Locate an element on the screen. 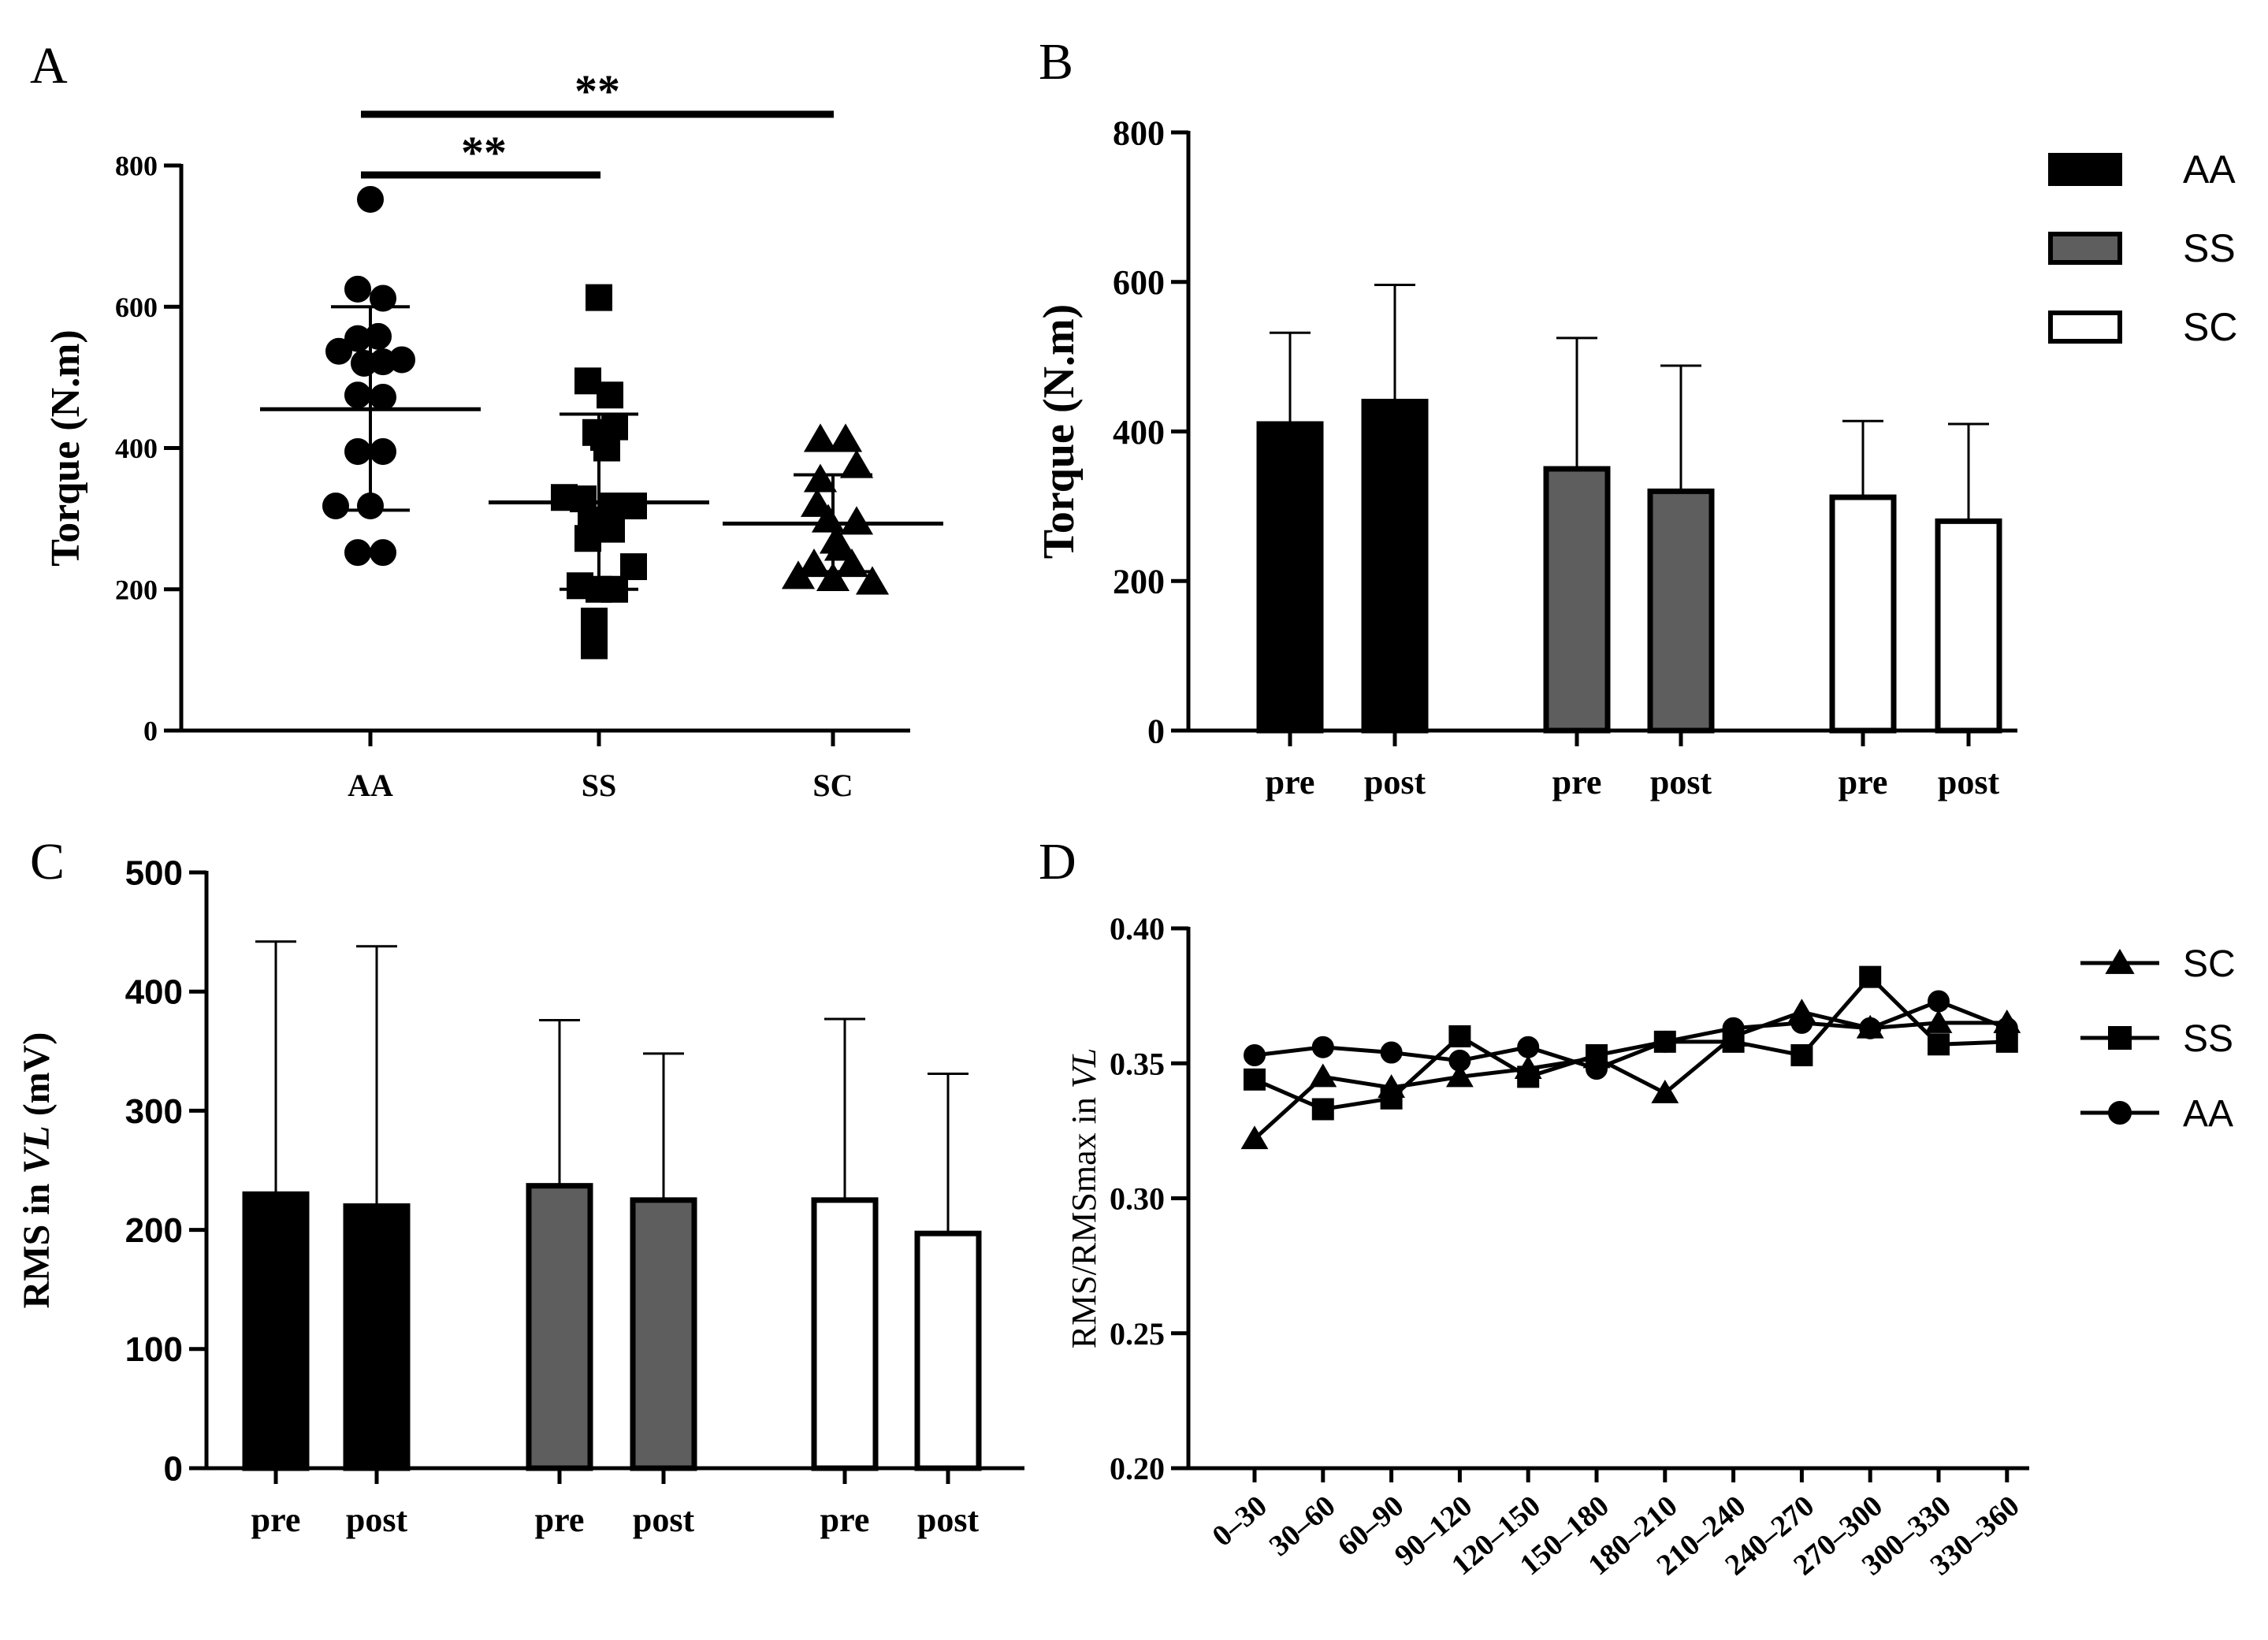 Image resolution: width=2268 pixels, height=1640 pixels. panel-label-b: B is located at coordinates (1056, 62).